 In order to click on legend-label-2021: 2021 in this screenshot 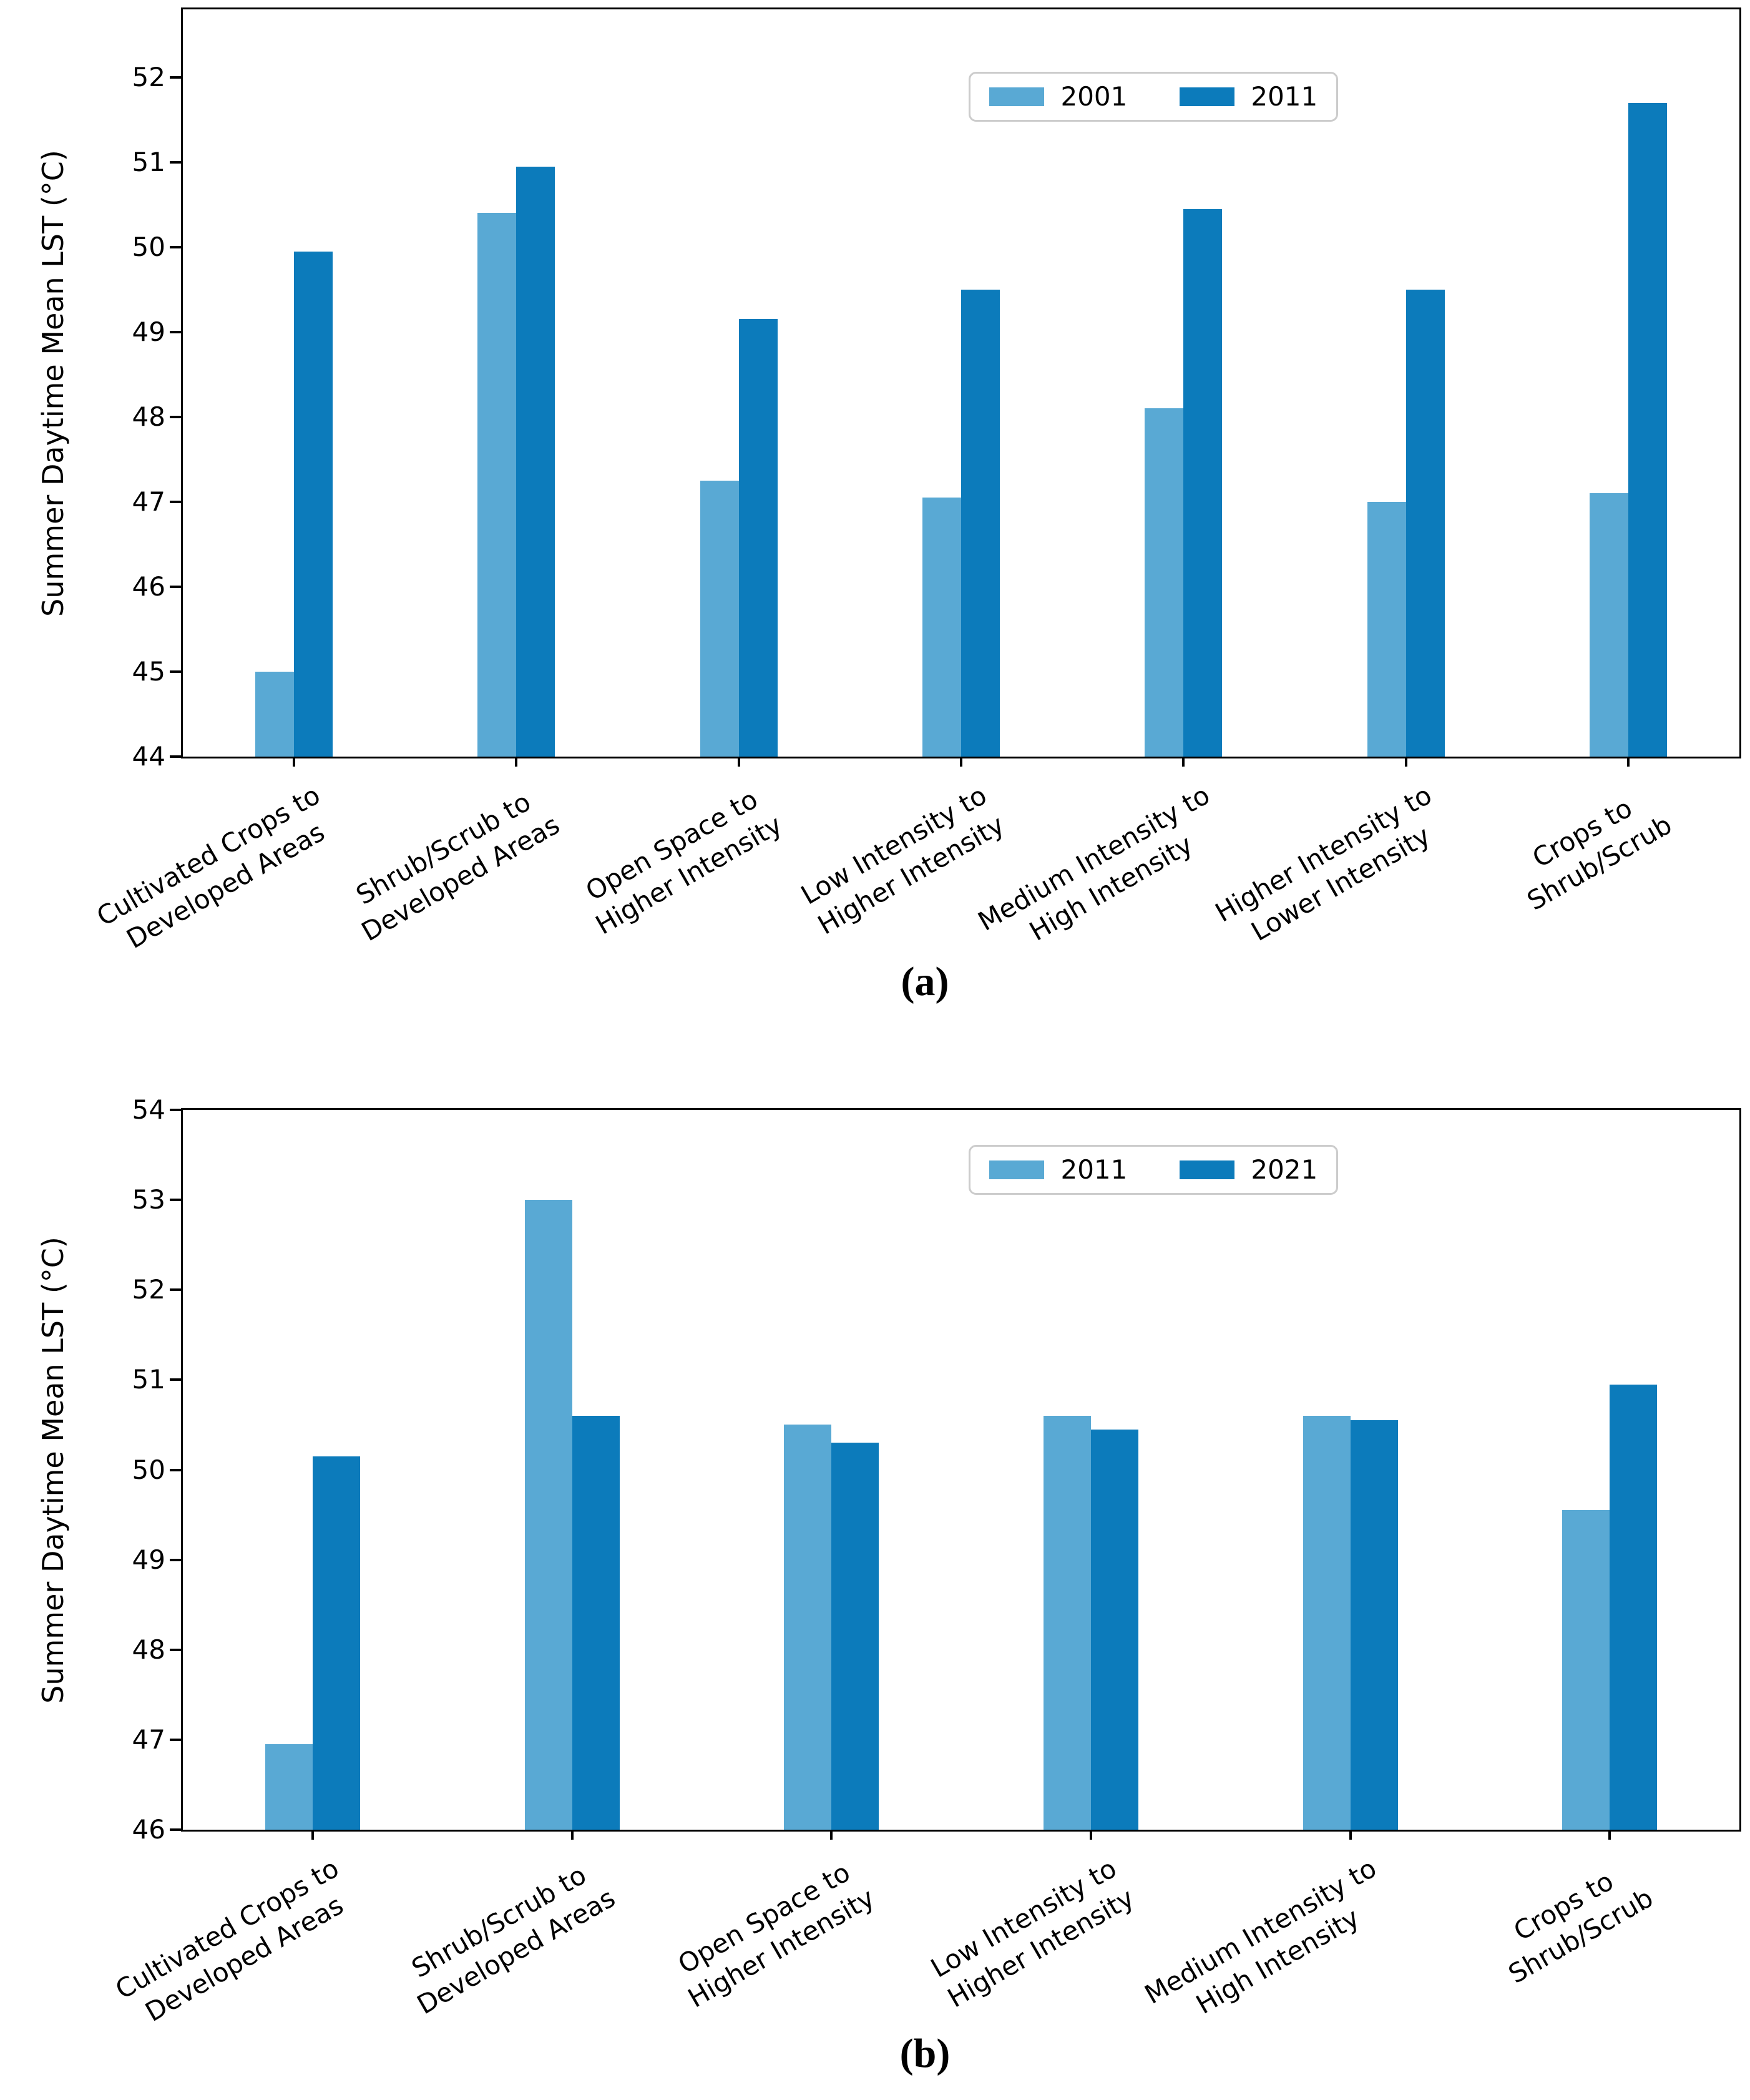, I will do `click(1284, 1170)`.